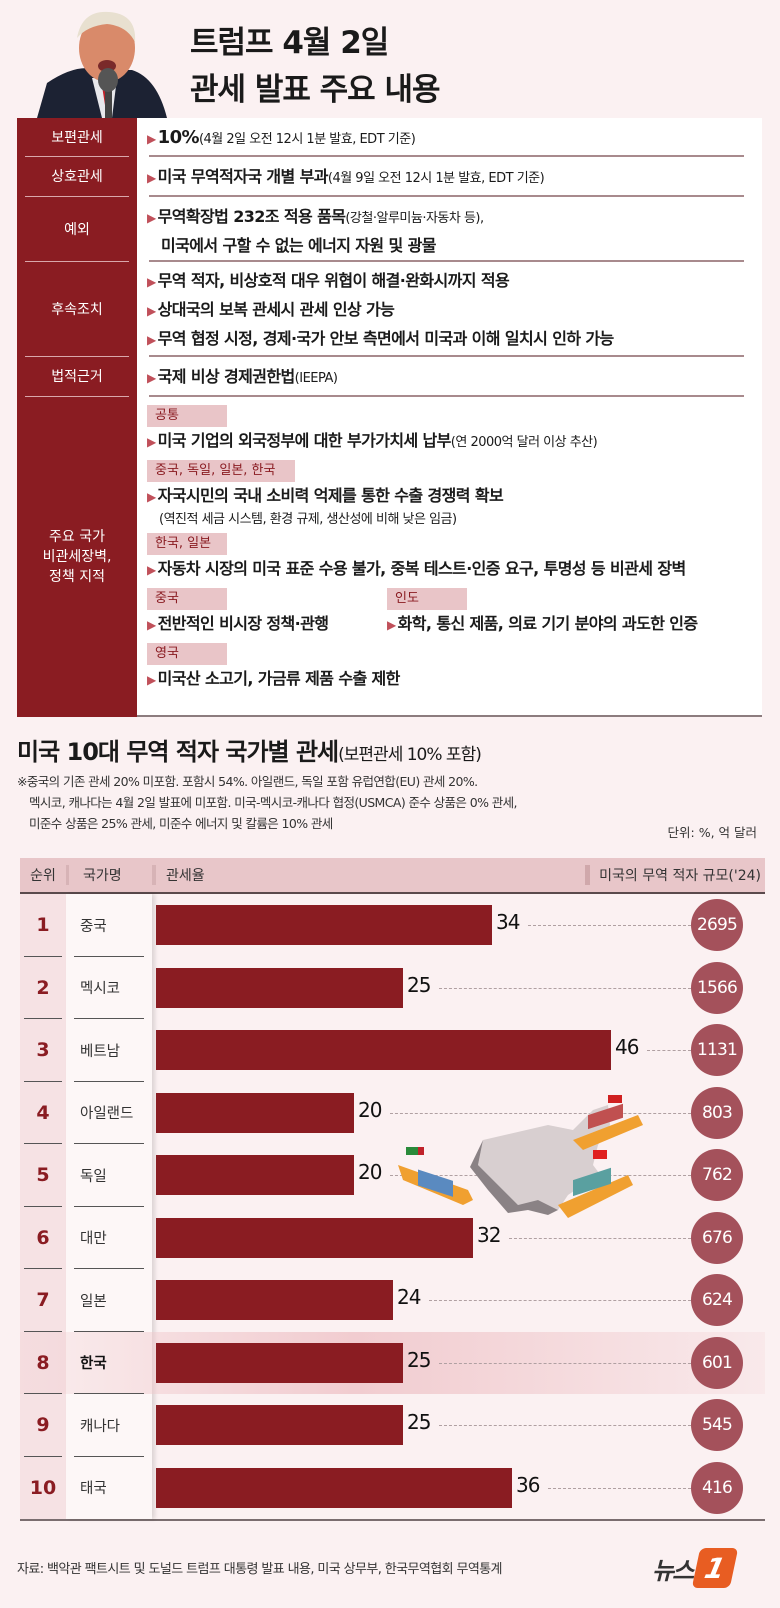 This screenshot has height=1608, width=780. I want to click on header-rank: 순위, so click(43, 876).